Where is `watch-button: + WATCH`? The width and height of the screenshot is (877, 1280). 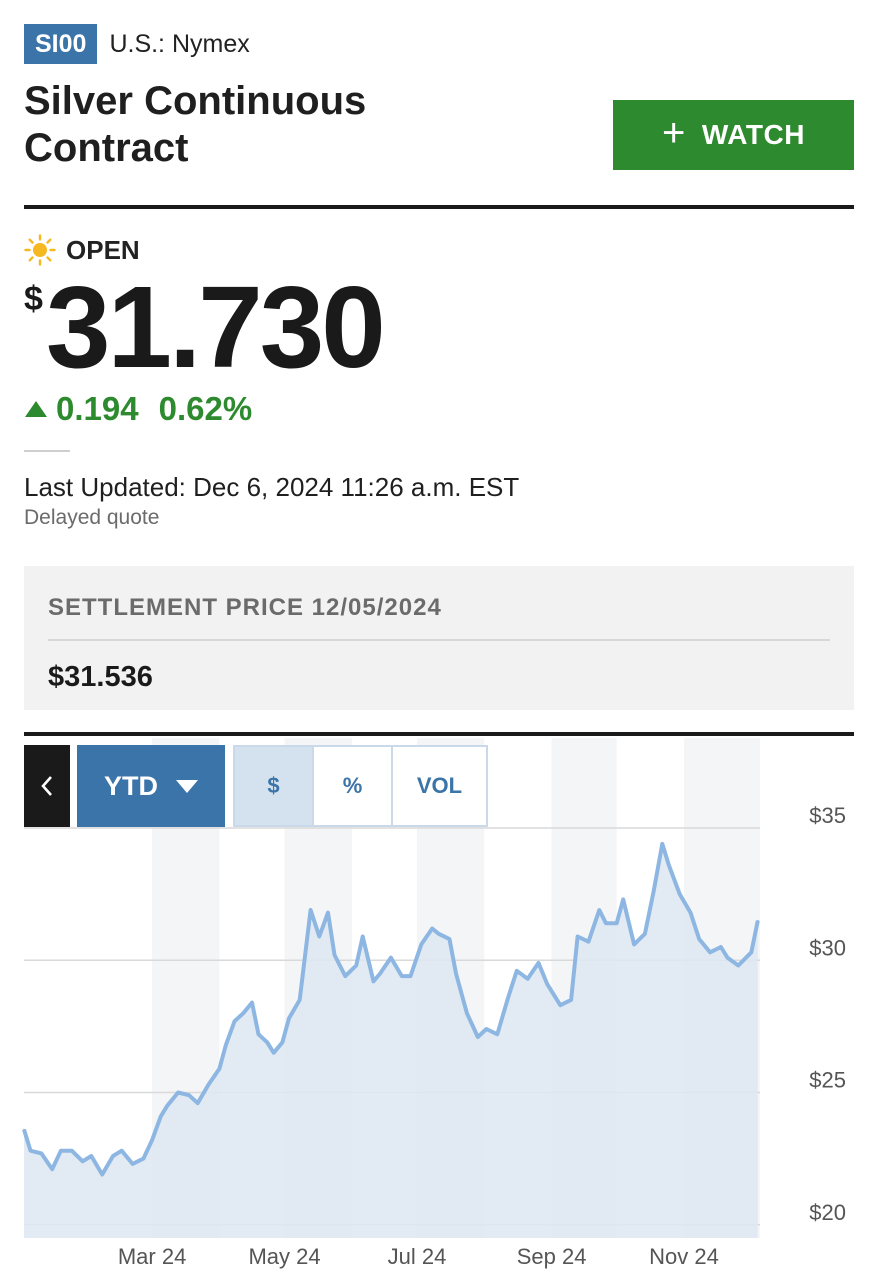 watch-button: + WATCH is located at coordinates (733, 135).